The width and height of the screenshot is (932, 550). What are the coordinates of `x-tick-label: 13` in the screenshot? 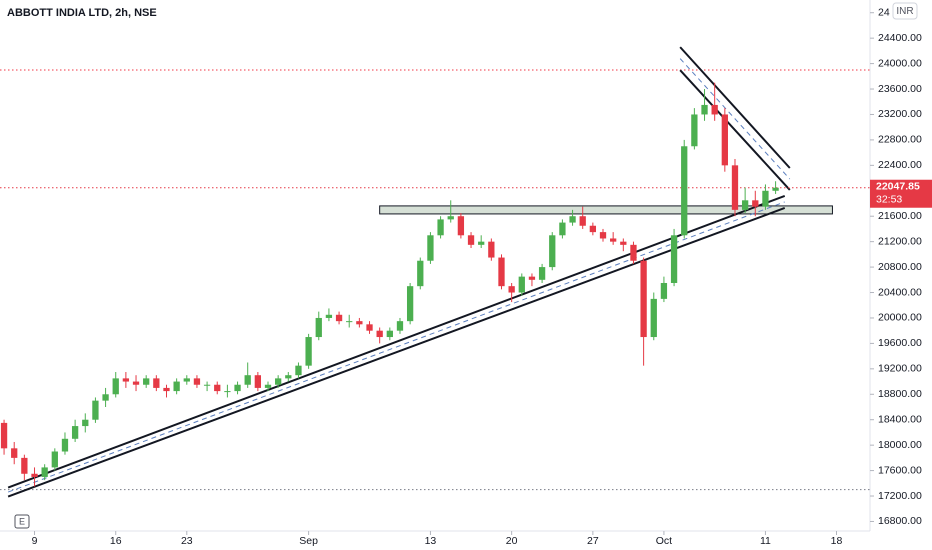 It's located at (431, 541).